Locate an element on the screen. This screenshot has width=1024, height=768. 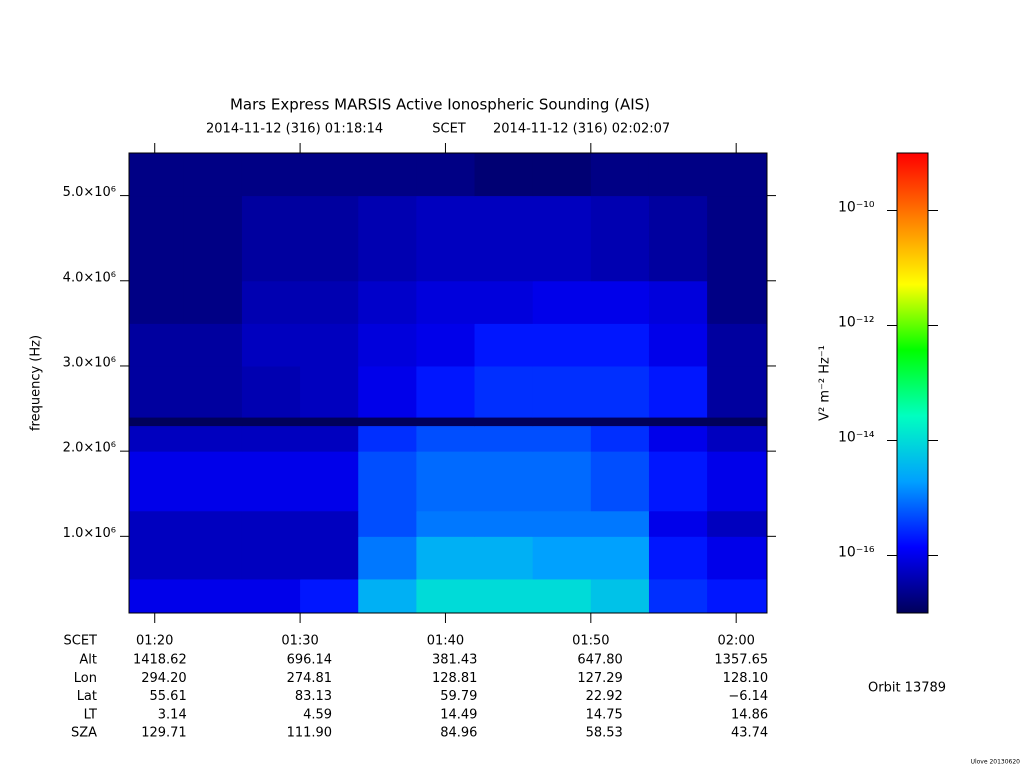
subtitle-end: 2014-11-12 (316) 02:02:07 is located at coordinates (581, 129).